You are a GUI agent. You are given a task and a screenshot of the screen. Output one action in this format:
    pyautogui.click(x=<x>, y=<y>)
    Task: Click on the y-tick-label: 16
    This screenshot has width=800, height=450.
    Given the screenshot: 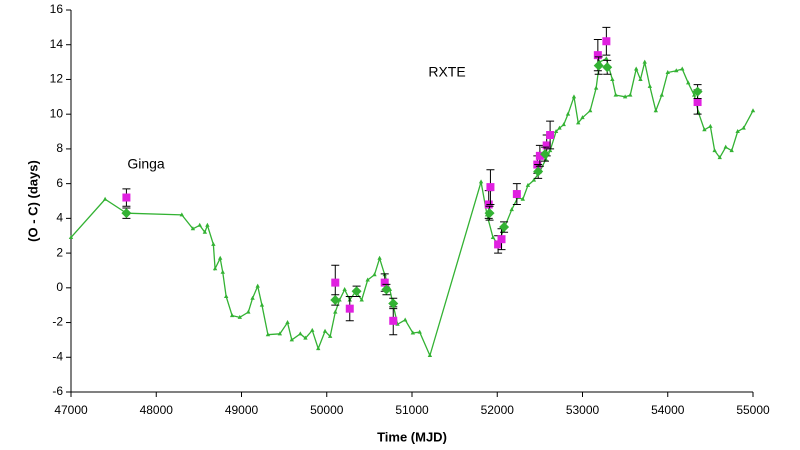 What is the action you would take?
    pyautogui.click(x=57, y=9)
    